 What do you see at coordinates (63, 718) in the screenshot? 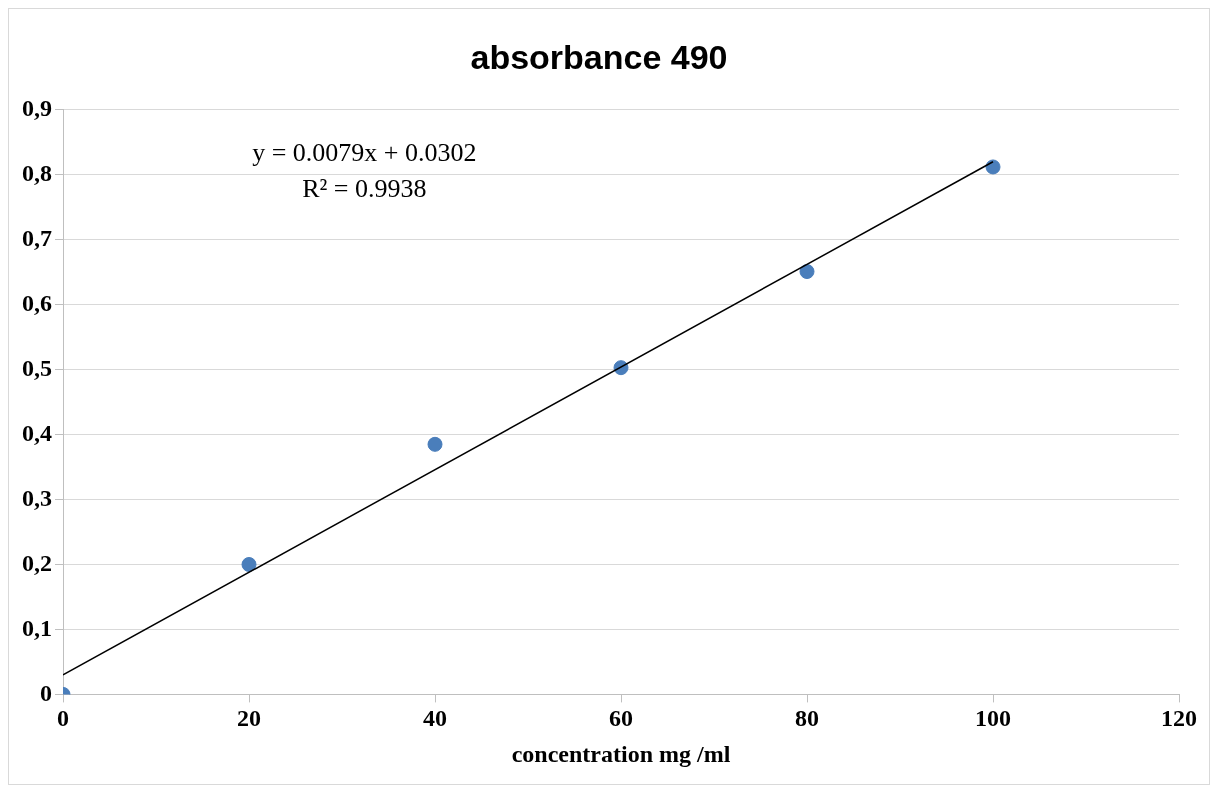
I see `x-tick-label: 0` at bounding box center [63, 718].